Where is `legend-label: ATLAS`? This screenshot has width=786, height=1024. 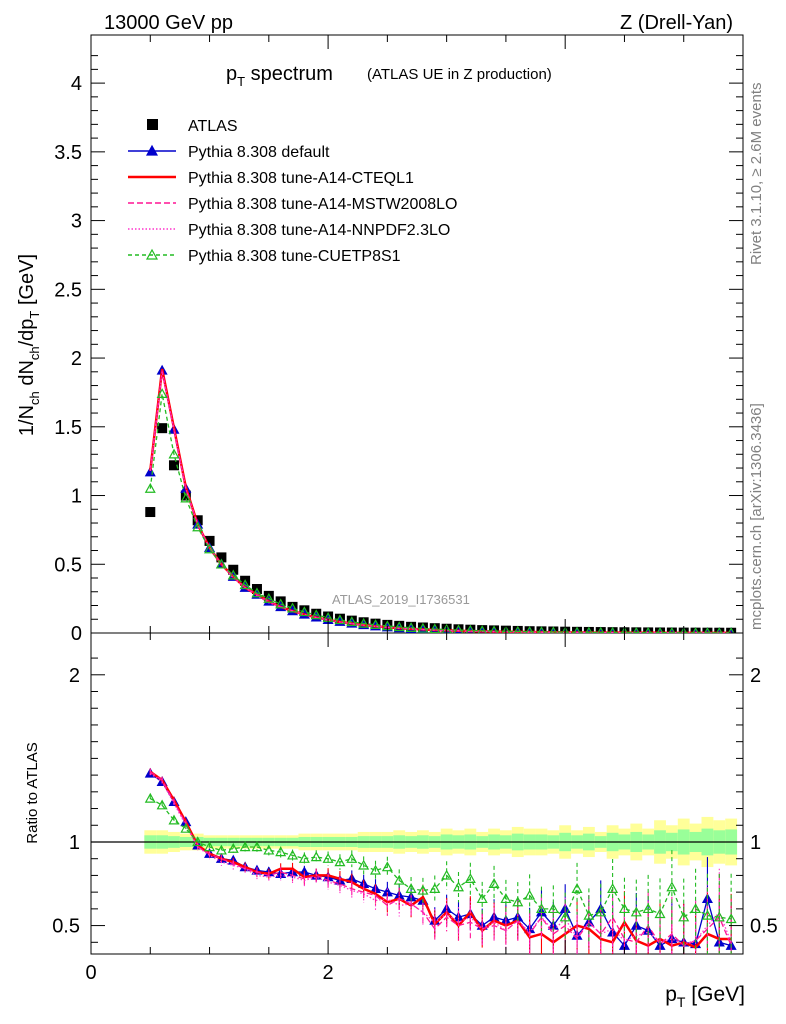 legend-label: ATLAS is located at coordinates (213, 126).